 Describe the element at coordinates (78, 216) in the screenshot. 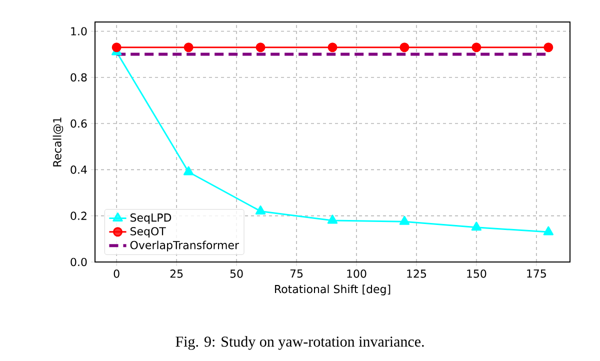

I see `y-tick-label: 0.2` at that location.